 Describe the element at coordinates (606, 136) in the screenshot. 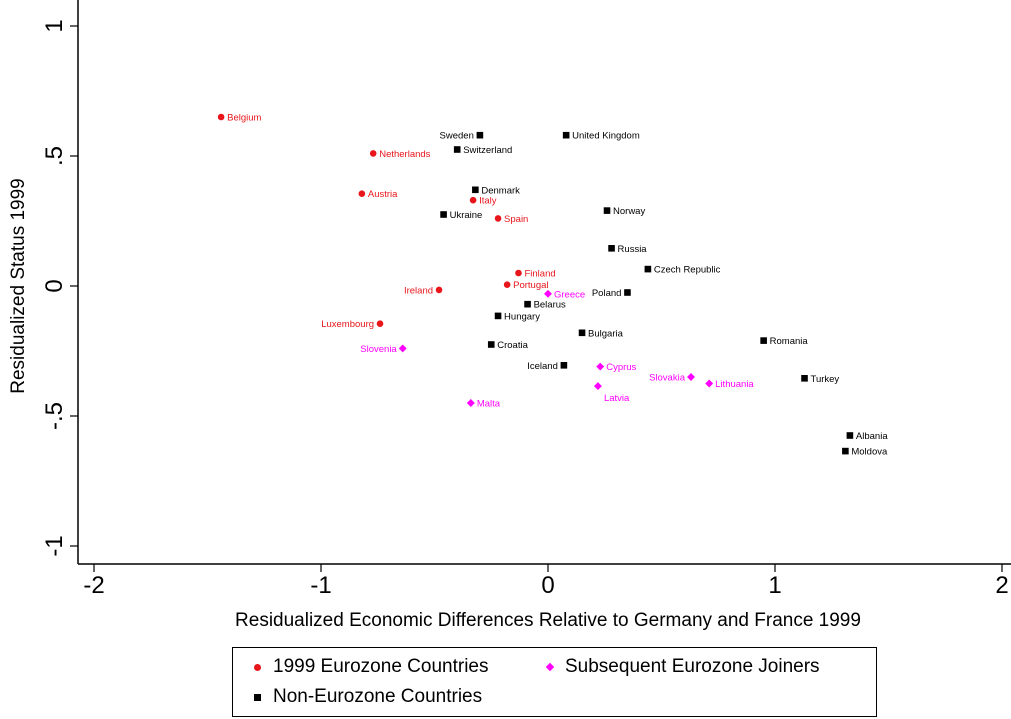

I see `point-label: United Kingdom` at that location.